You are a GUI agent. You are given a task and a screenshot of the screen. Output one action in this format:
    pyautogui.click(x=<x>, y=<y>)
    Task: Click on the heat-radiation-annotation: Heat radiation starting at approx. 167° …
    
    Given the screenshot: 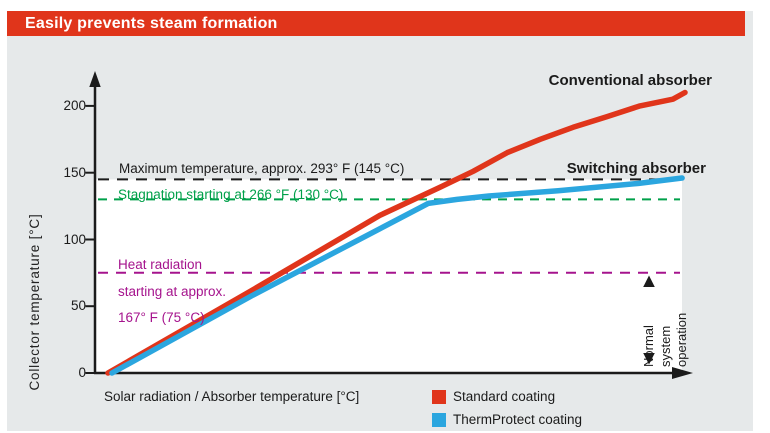 What is the action you would take?
    pyautogui.click(x=172, y=292)
    